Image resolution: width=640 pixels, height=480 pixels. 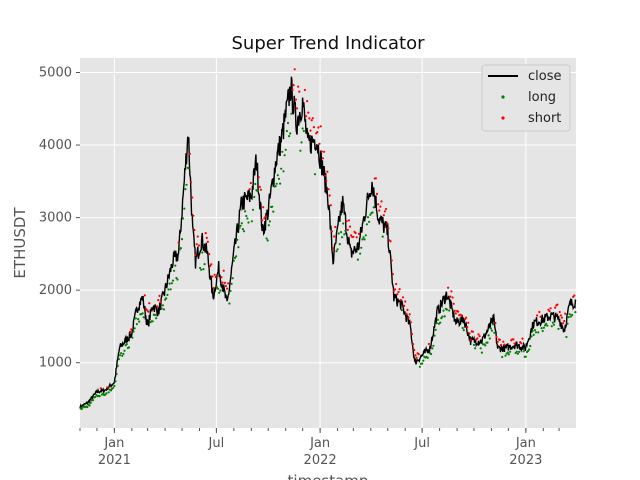 I want to click on y-tick-label: 1000, so click(x=55, y=363).